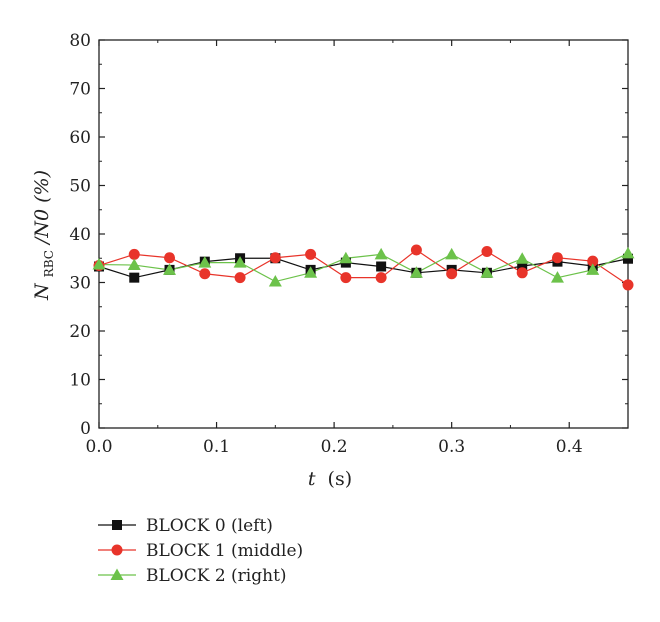 This screenshot has width=660, height=622. I want to click on x-tick-label: 0.4, so click(569, 447).